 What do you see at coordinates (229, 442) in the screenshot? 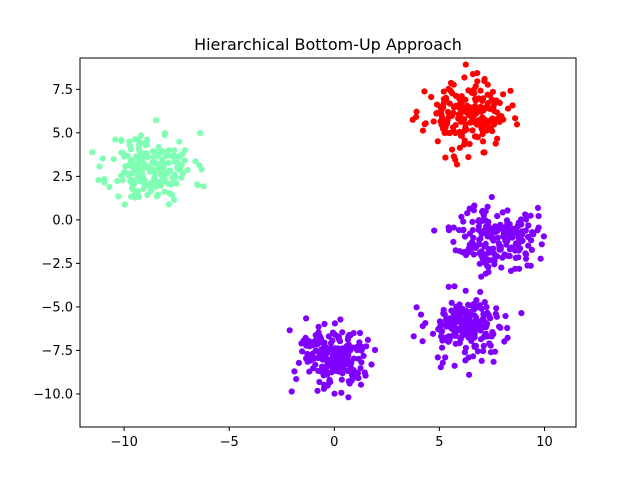
I see `x-tick-label: −5` at bounding box center [229, 442].